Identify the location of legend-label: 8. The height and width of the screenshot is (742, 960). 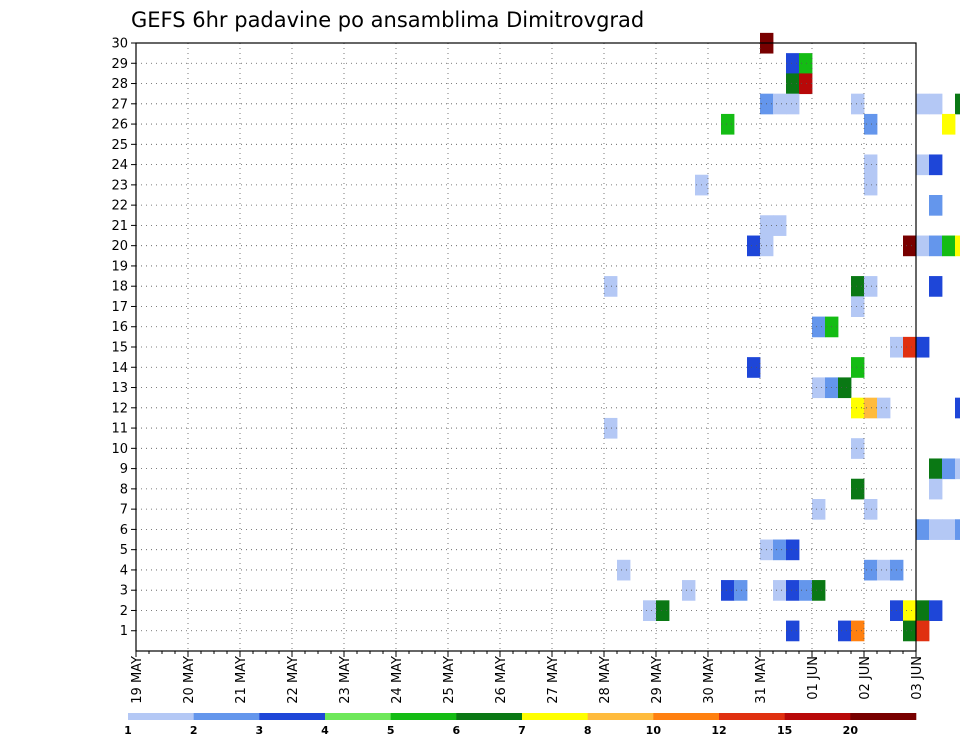
(588, 730).